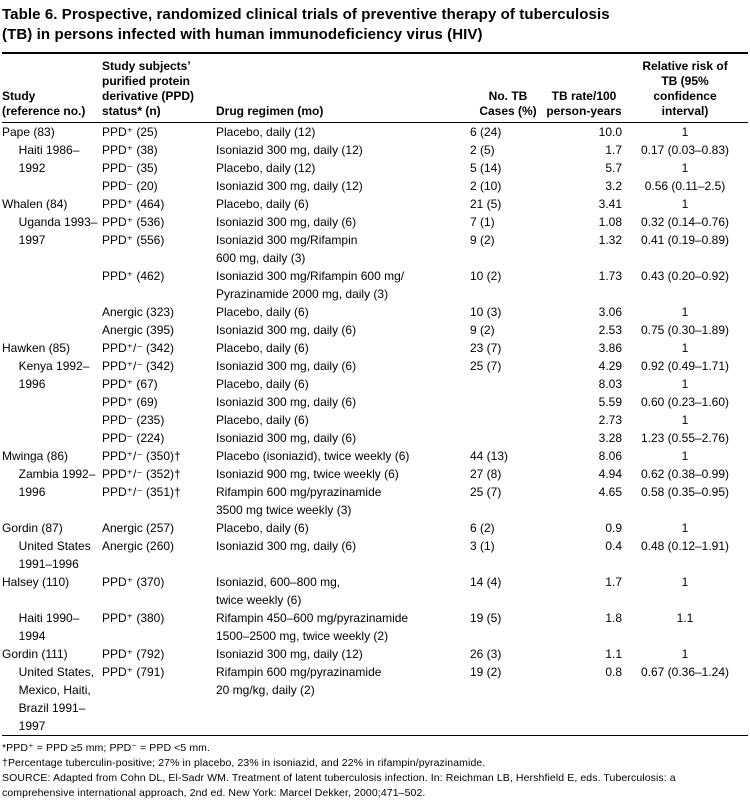 The image size is (750, 812). What do you see at coordinates (46, 690) in the screenshot?
I see `cell-study: Mexico, Haiti,` at bounding box center [46, 690].